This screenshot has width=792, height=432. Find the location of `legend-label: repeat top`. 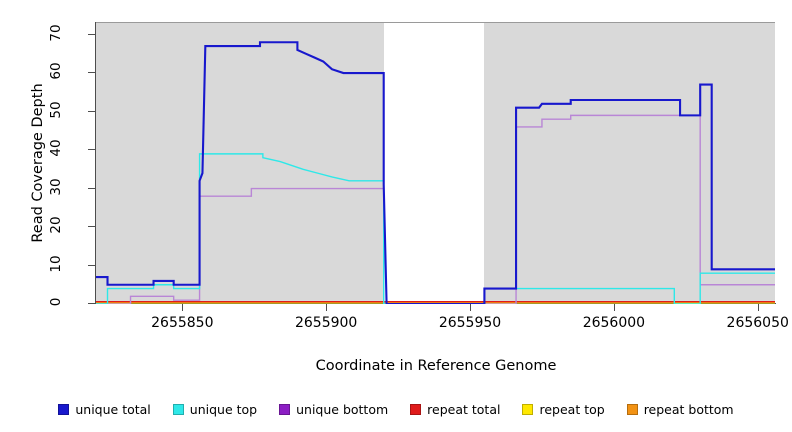

legend-label: repeat top is located at coordinates (572, 409).